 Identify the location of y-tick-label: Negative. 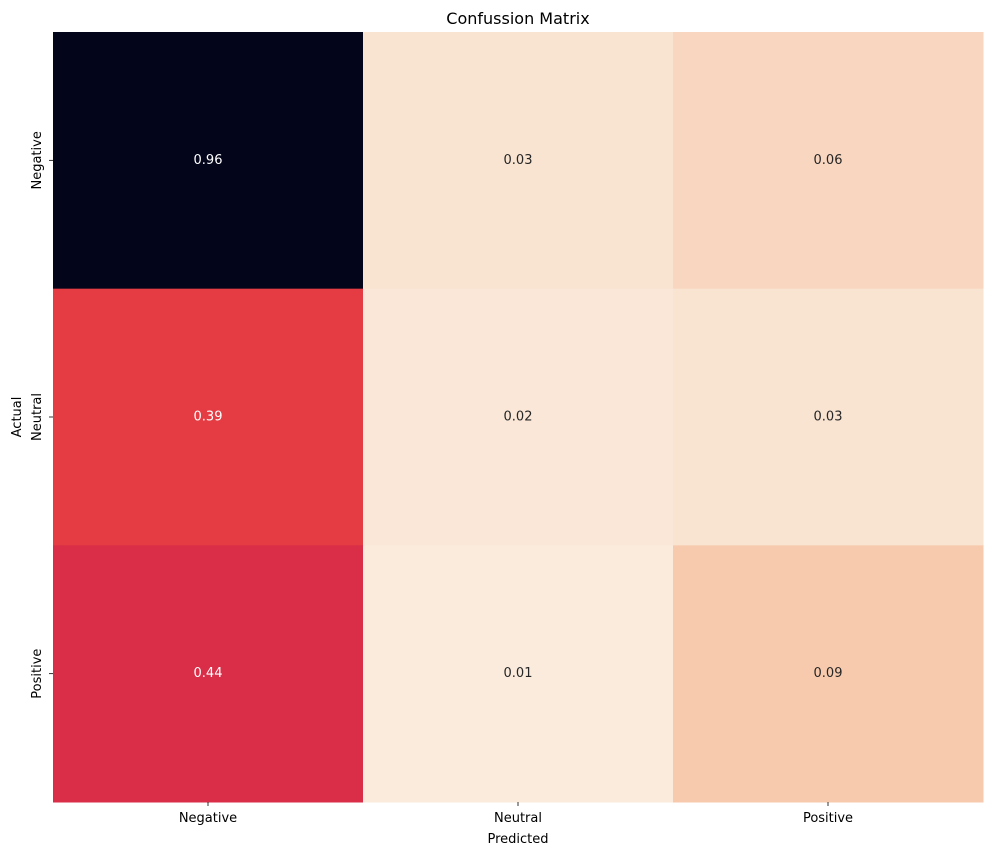
(37, 160).